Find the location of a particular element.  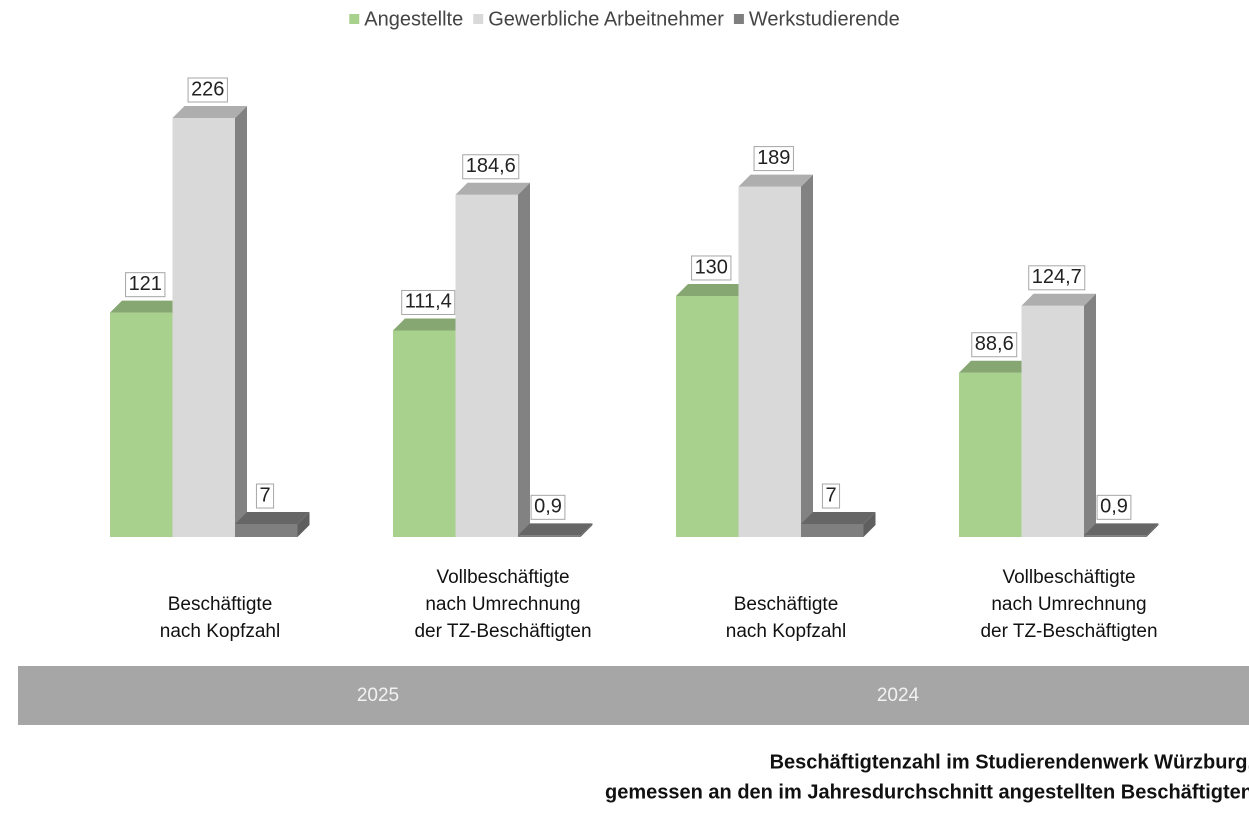

value-label-text: 189 is located at coordinates (773, 158).